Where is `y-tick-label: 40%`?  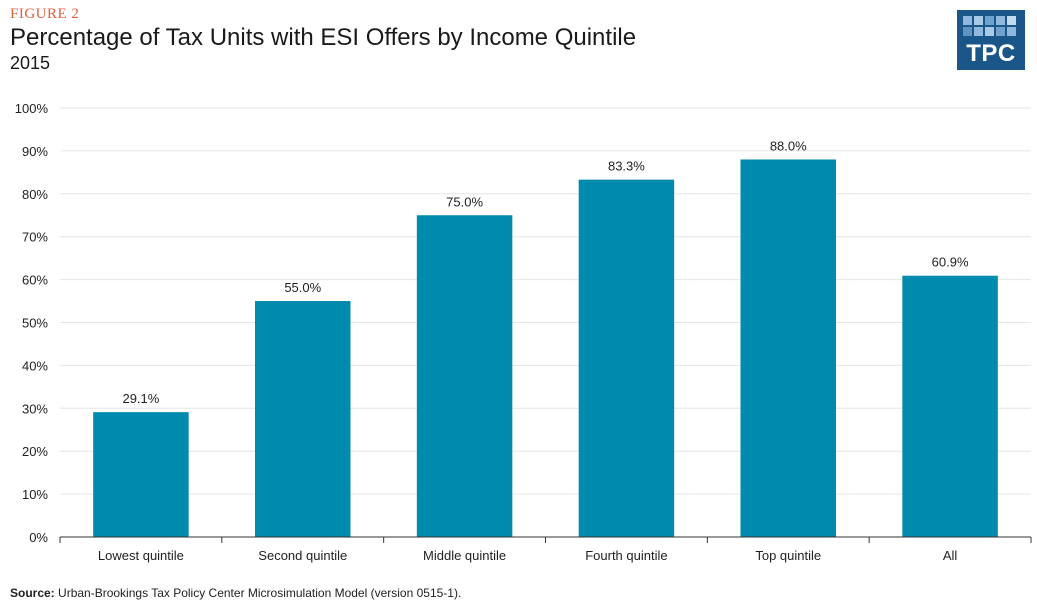 y-tick-label: 40% is located at coordinates (35, 365).